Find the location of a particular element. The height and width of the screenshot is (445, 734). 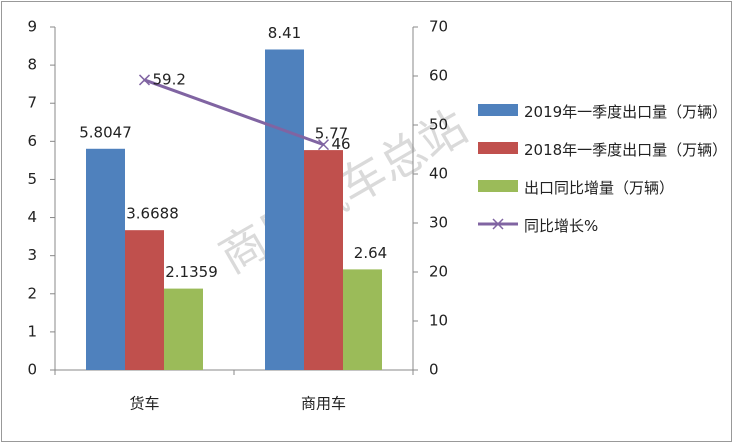

y-tick-label: 6 is located at coordinates (32, 141).